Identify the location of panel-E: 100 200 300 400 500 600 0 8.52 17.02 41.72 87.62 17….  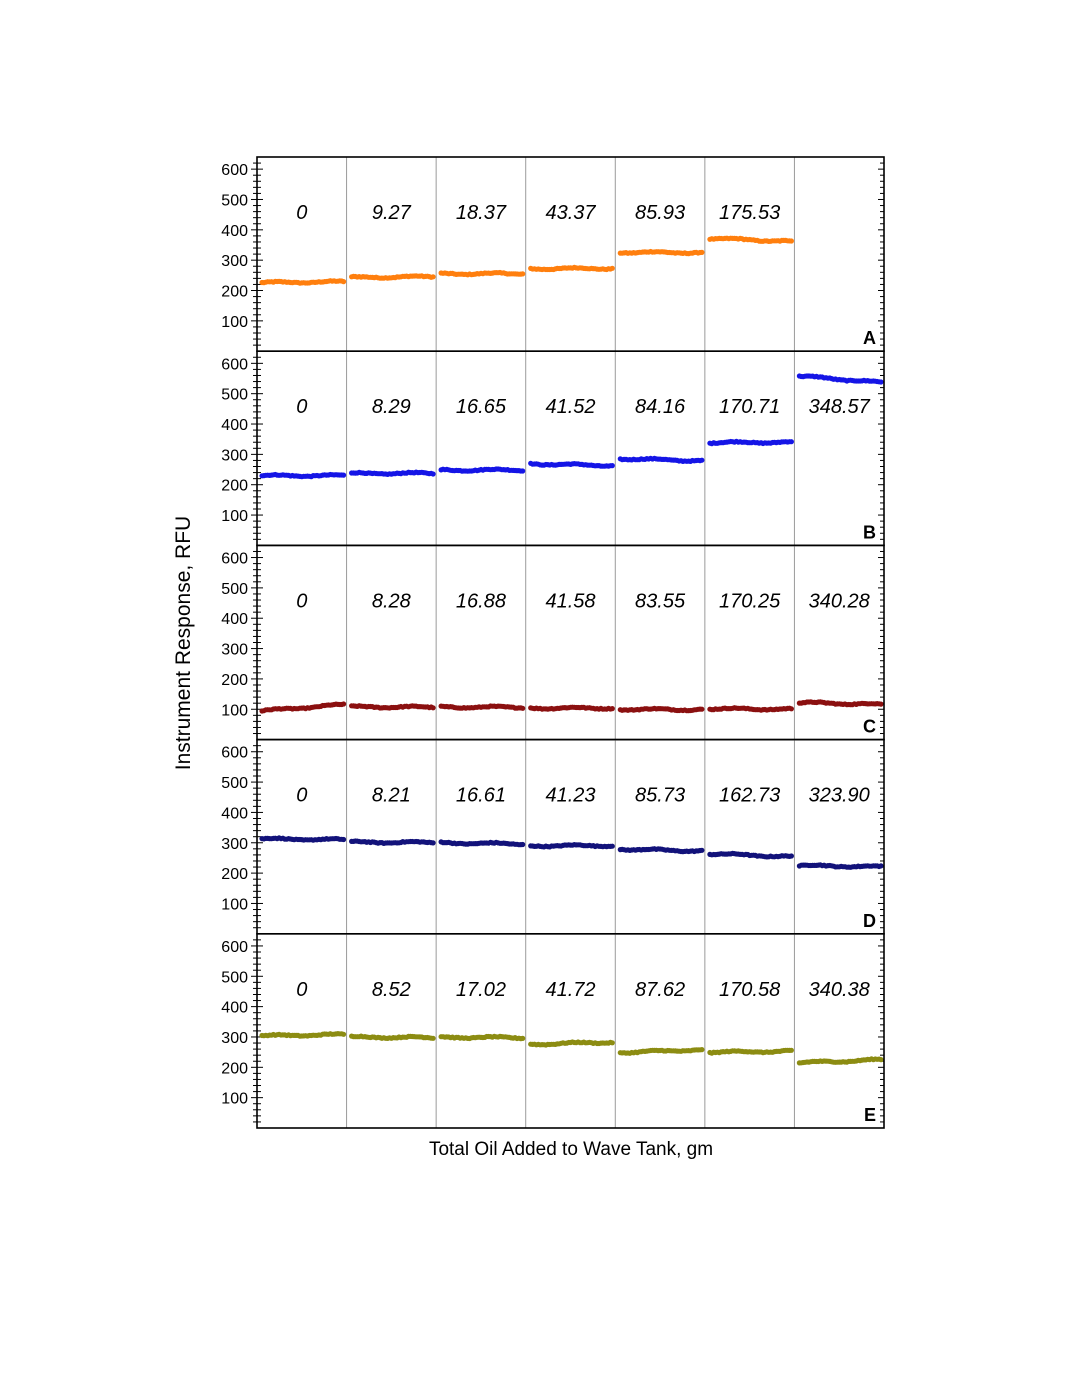
(553, 1030).